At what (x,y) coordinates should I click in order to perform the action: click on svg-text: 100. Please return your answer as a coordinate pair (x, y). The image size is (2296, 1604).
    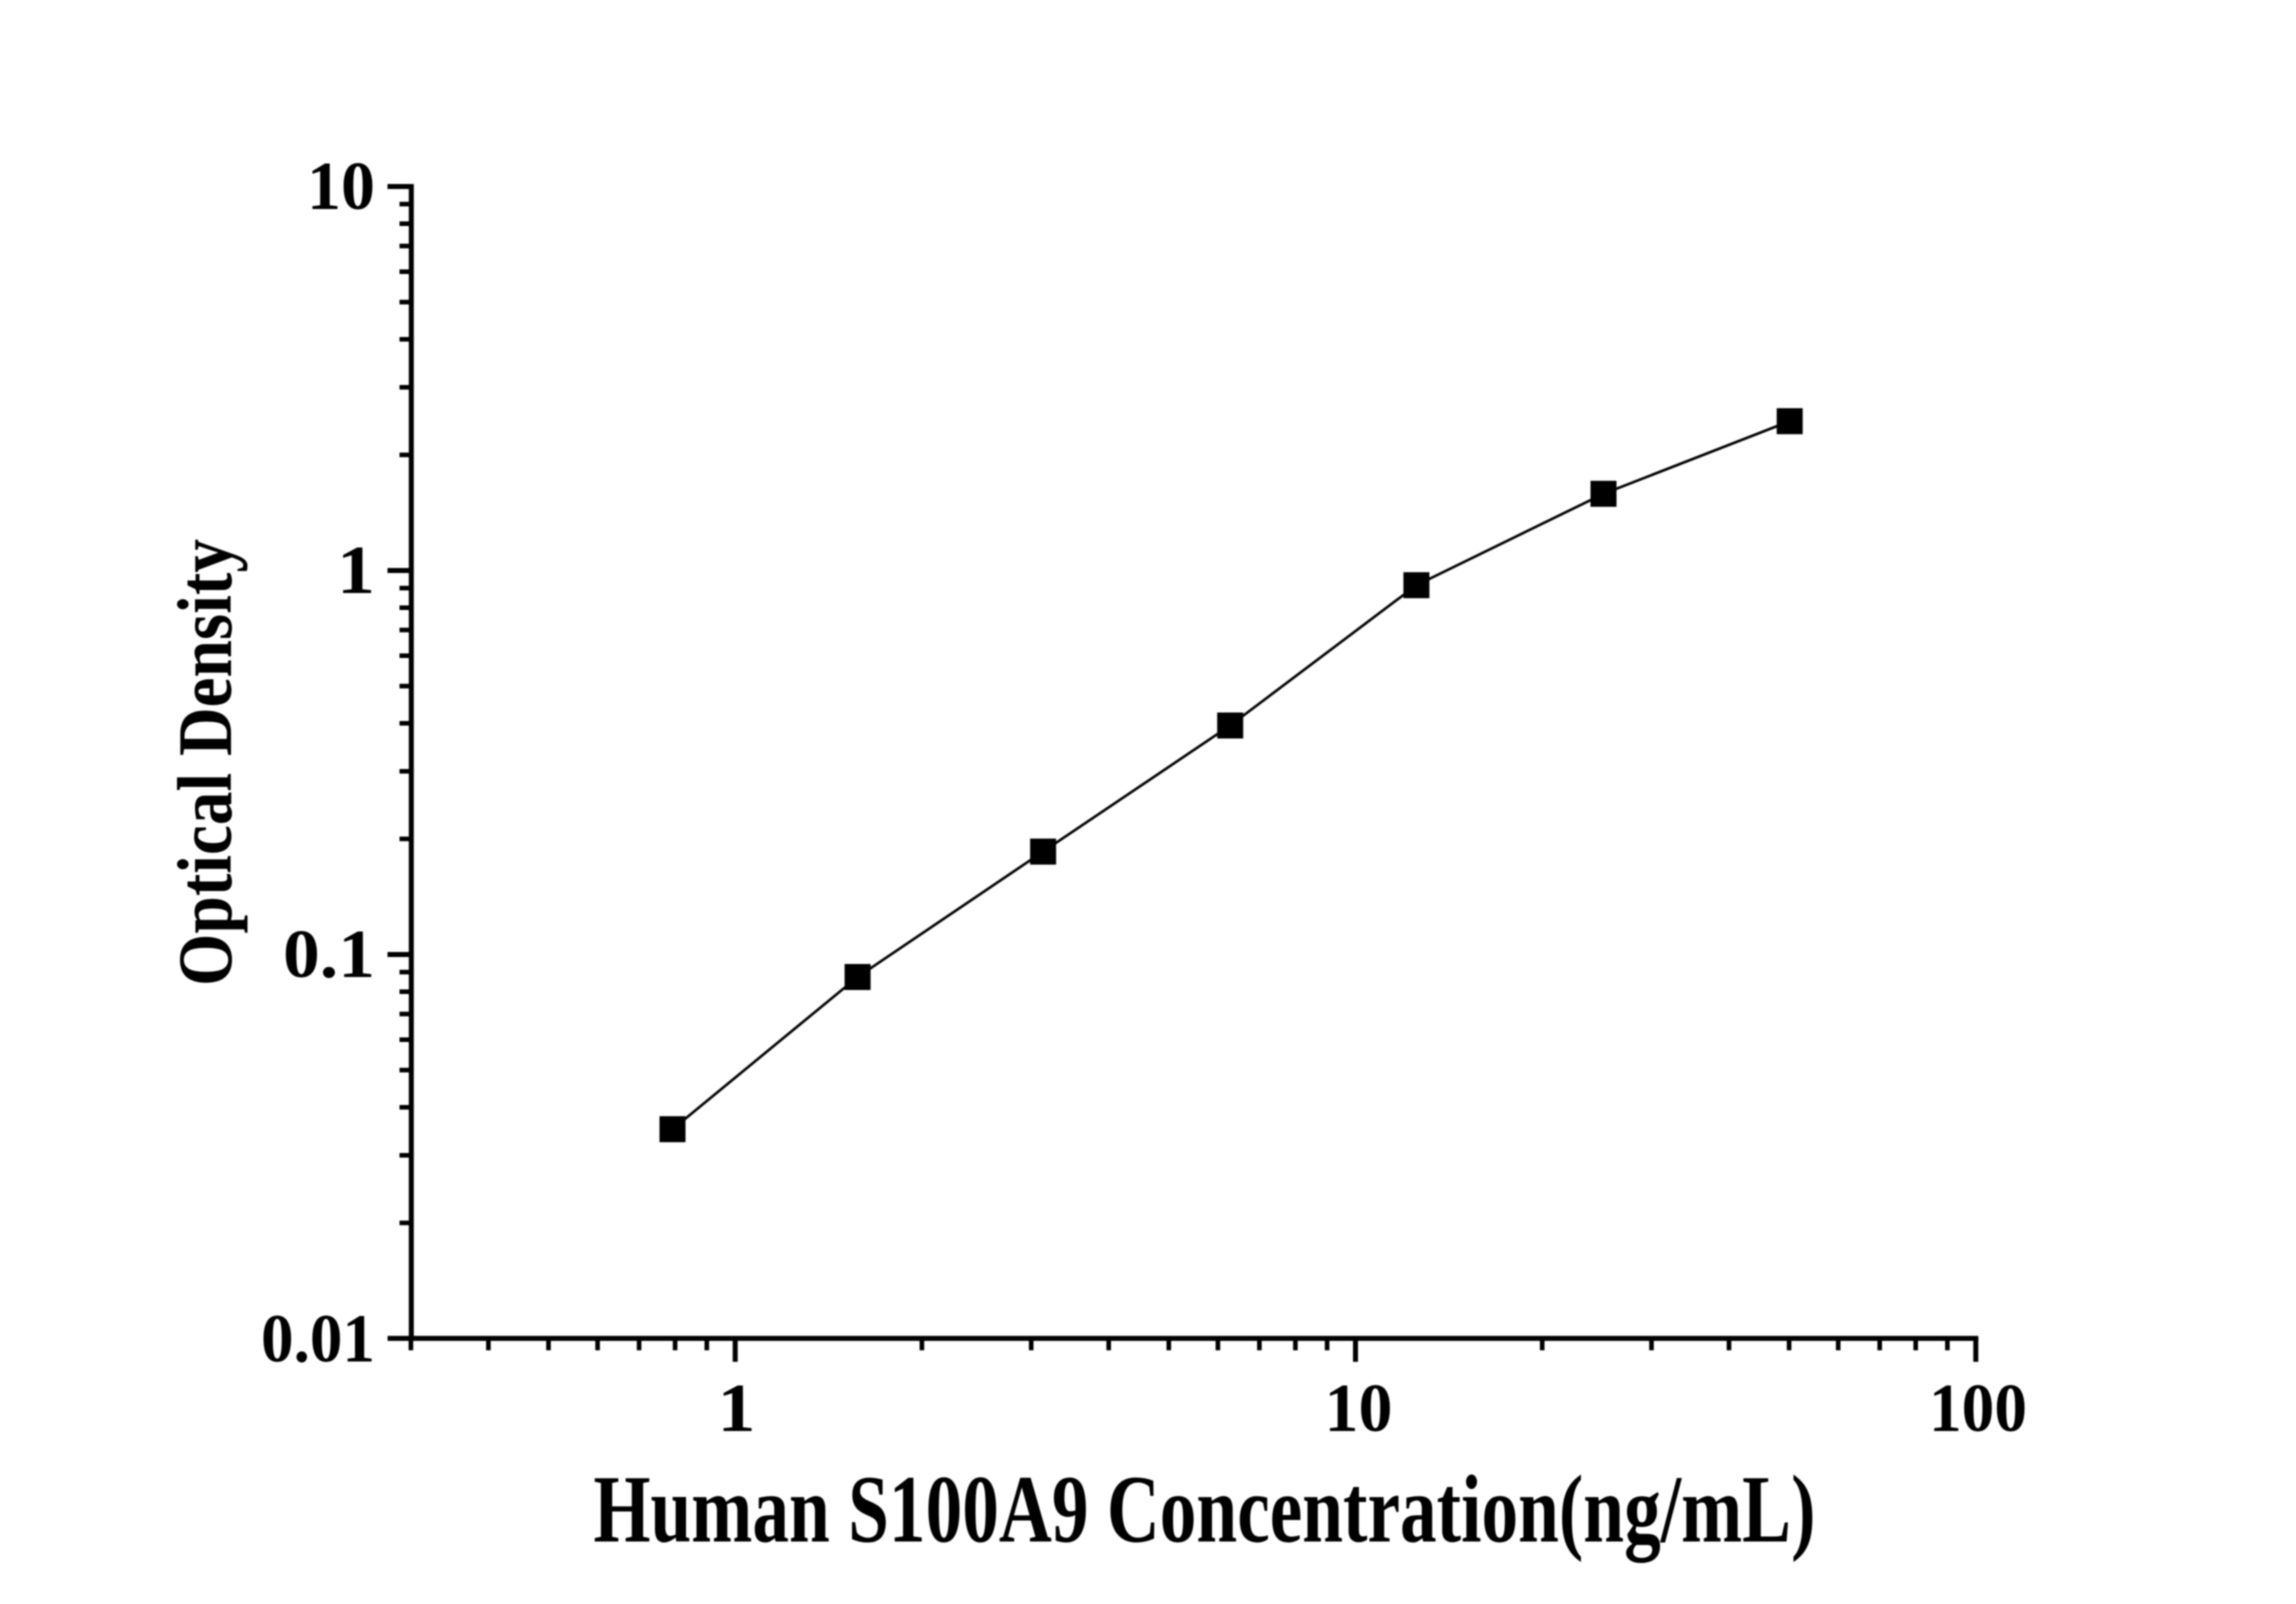
    Looking at the image, I should click on (1978, 1408).